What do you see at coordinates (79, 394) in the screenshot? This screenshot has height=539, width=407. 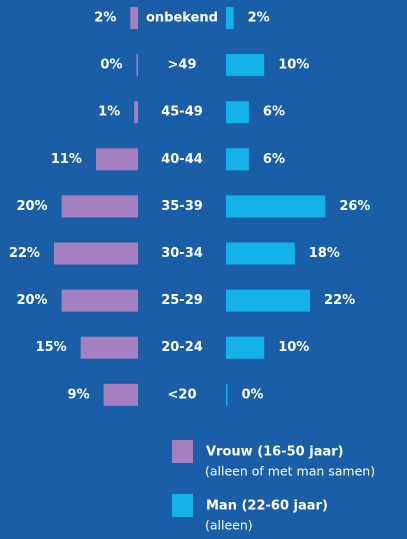 I see `value-label: 9%` at bounding box center [79, 394].